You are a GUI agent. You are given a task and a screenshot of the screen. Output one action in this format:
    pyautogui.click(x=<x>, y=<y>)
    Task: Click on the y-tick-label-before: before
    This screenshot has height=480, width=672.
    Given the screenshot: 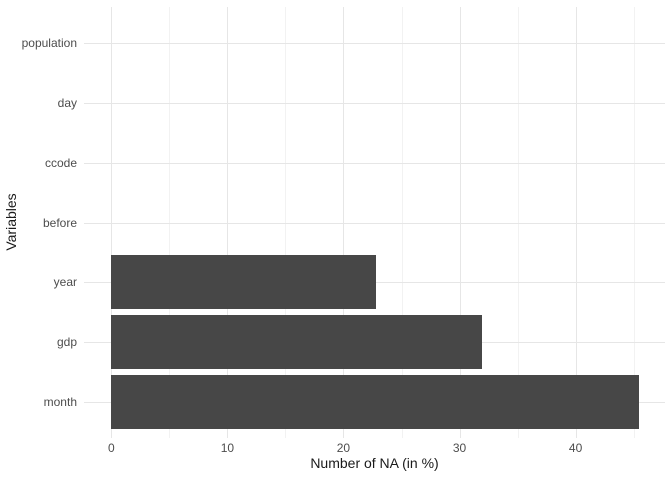 What is the action you would take?
    pyautogui.click(x=59, y=222)
    